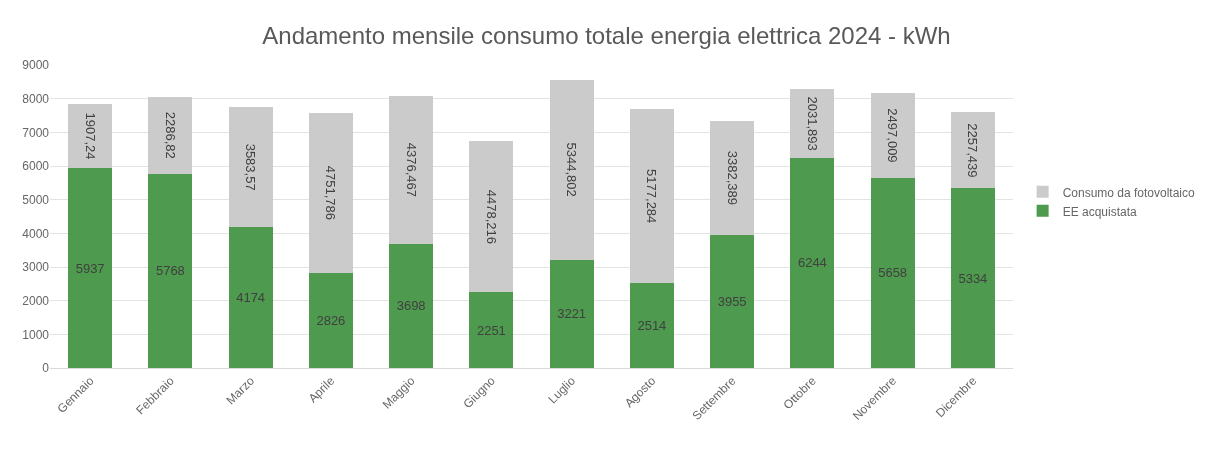  What do you see at coordinates (46, 368) in the screenshot?
I see `y-tick-label: 0` at bounding box center [46, 368].